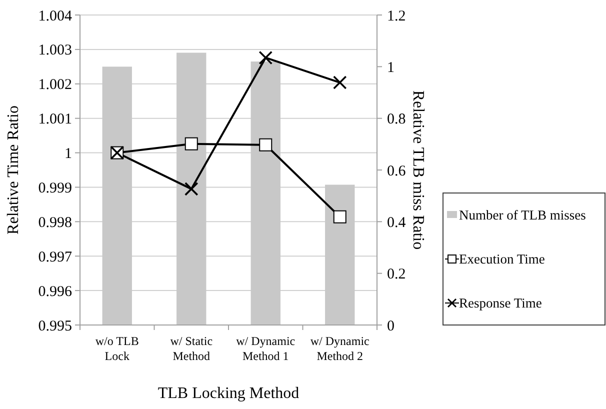 The height and width of the screenshot is (409, 606). I want to click on y-tick-label: 0.996, so click(55, 292).